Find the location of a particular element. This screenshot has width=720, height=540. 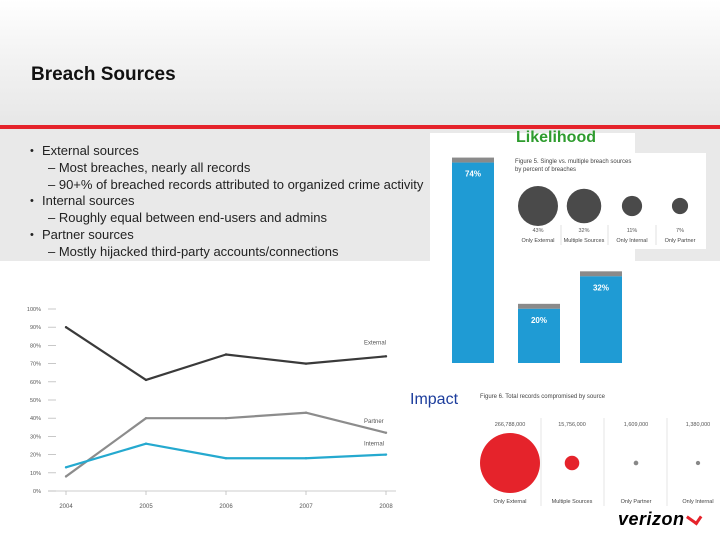

x-tick-label: 2008 is located at coordinates (386, 507).